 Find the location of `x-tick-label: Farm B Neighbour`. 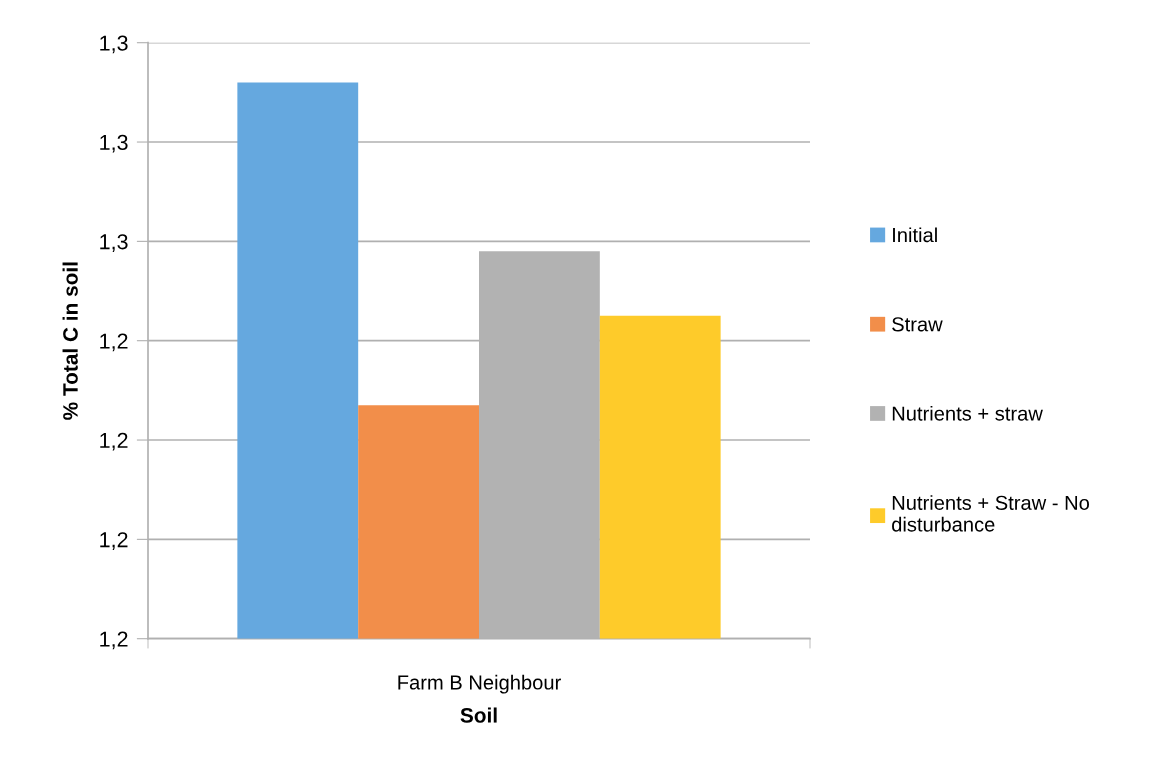

x-tick-label: Farm B Neighbour is located at coordinates (479, 684).